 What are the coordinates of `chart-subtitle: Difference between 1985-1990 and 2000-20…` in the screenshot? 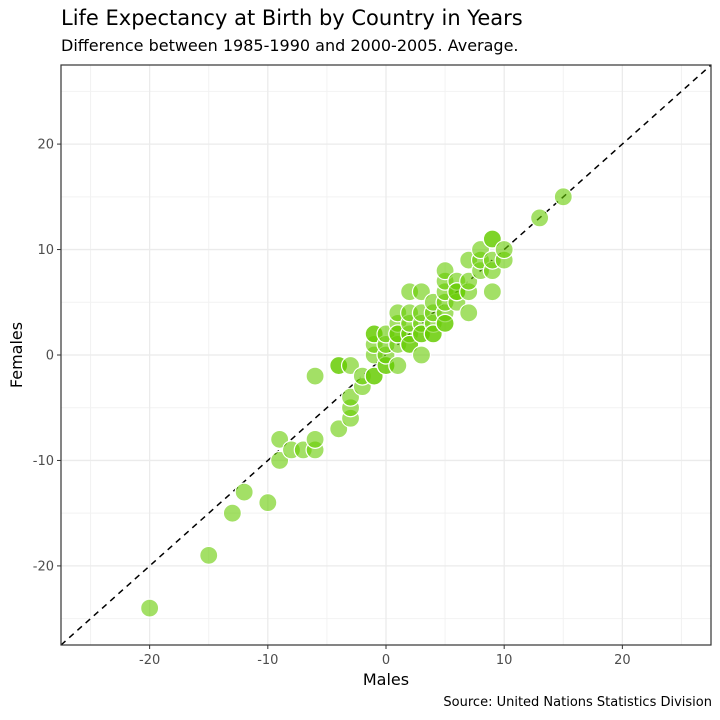 It's located at (290, 45).